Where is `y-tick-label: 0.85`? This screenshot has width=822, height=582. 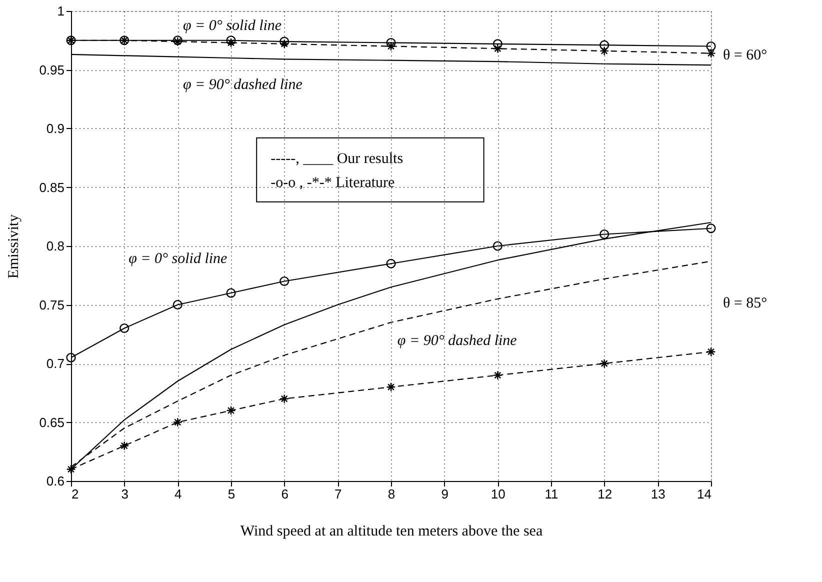
y-tick-label: 0.85 is located at coordinates (51, 187).